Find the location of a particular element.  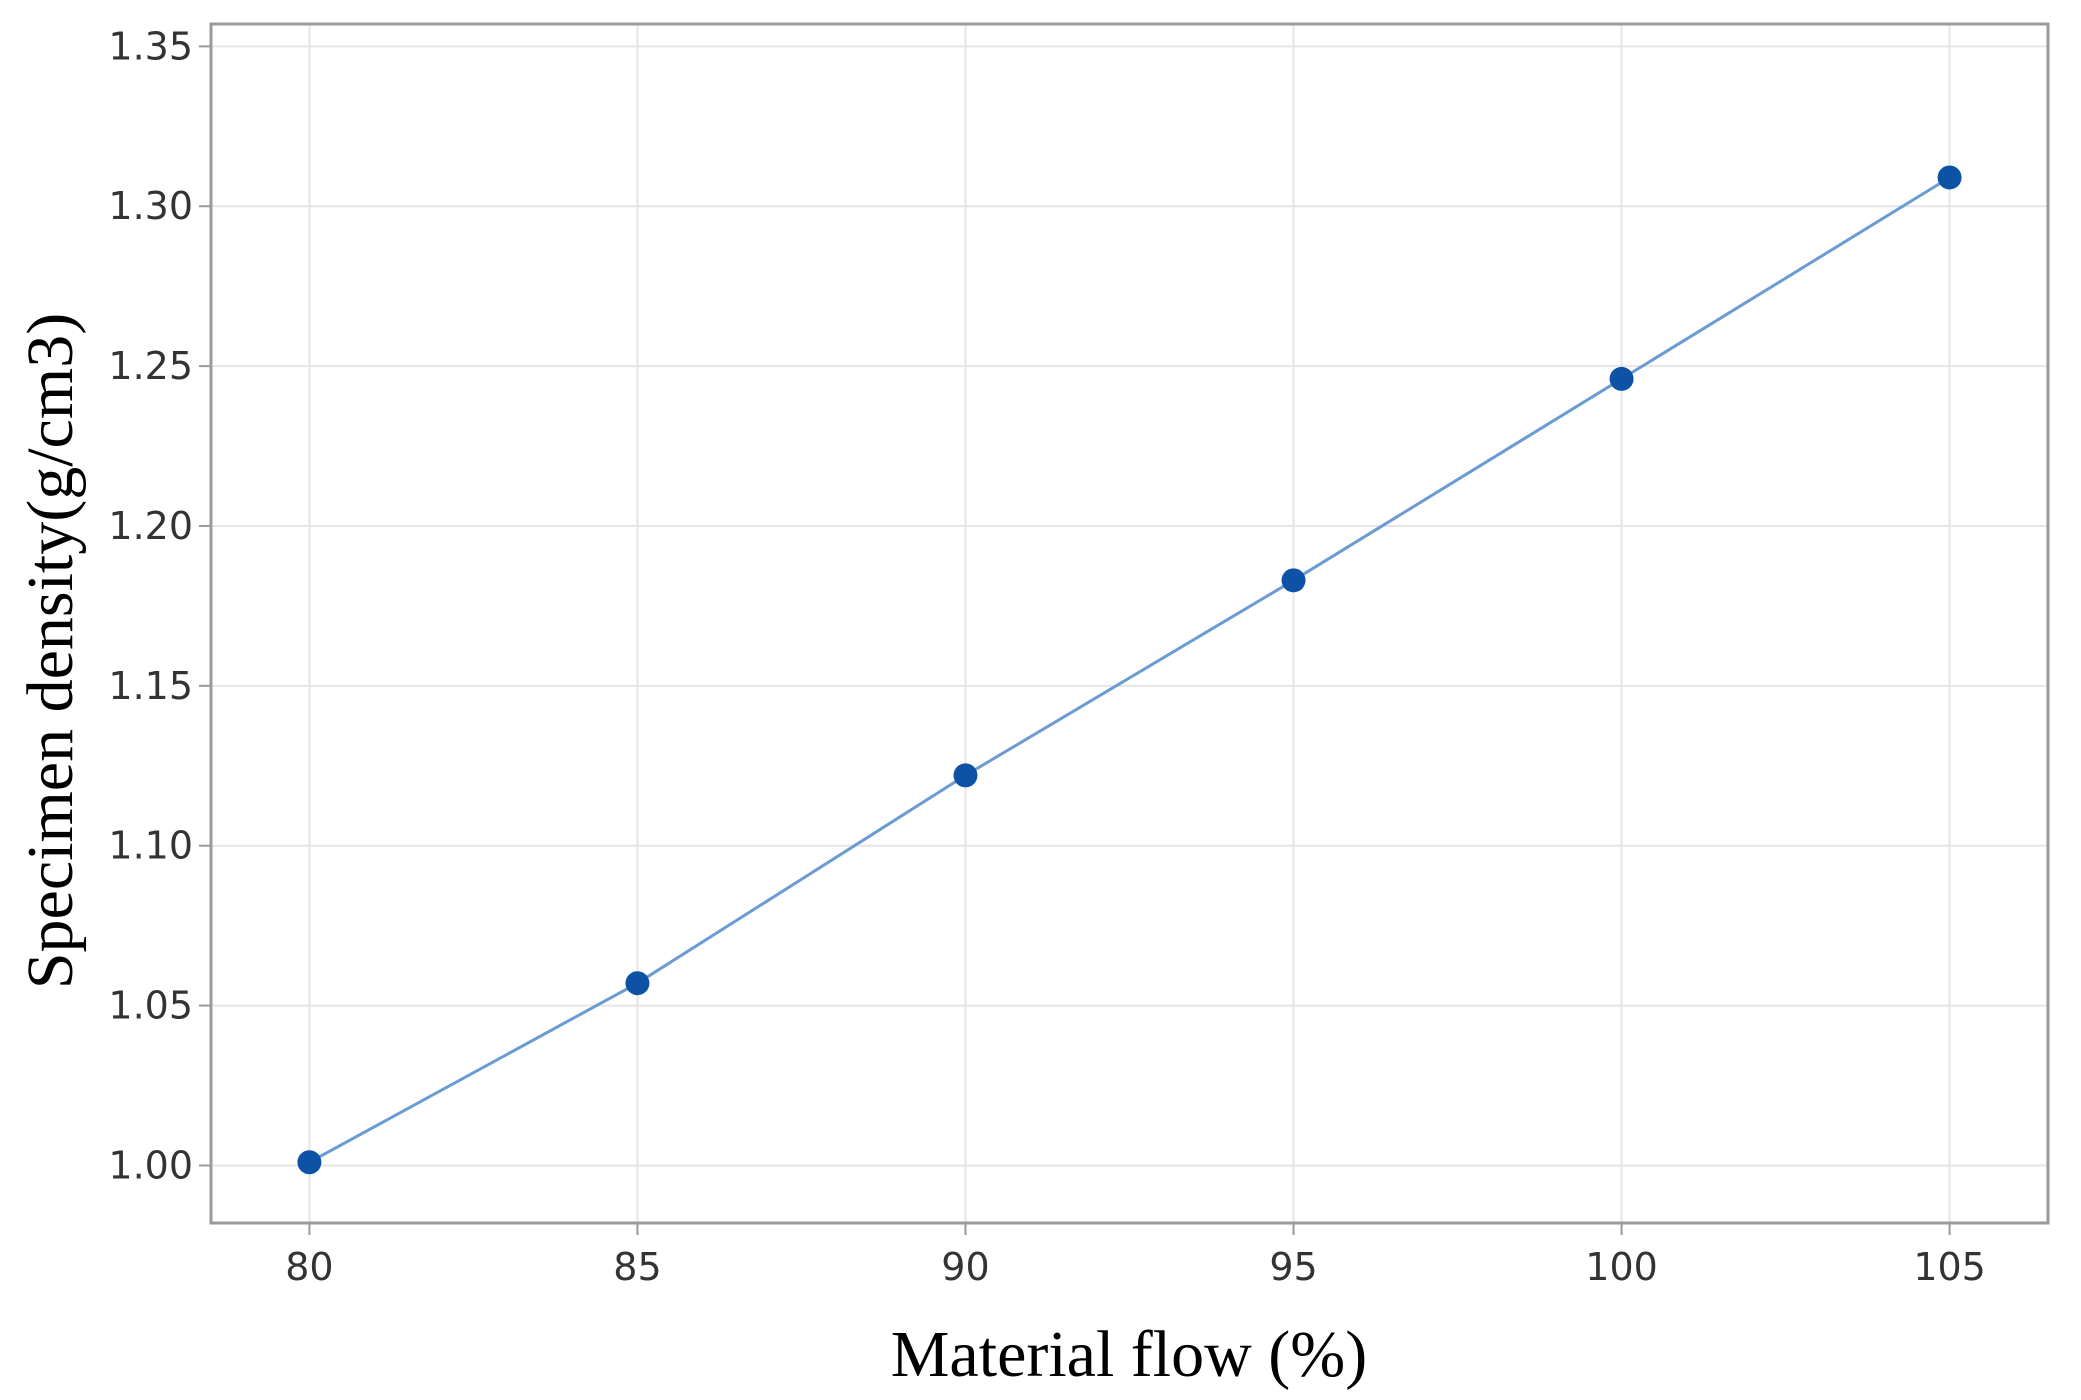

y-tick-label: 1.05 is located at coordinates (150, 1006).